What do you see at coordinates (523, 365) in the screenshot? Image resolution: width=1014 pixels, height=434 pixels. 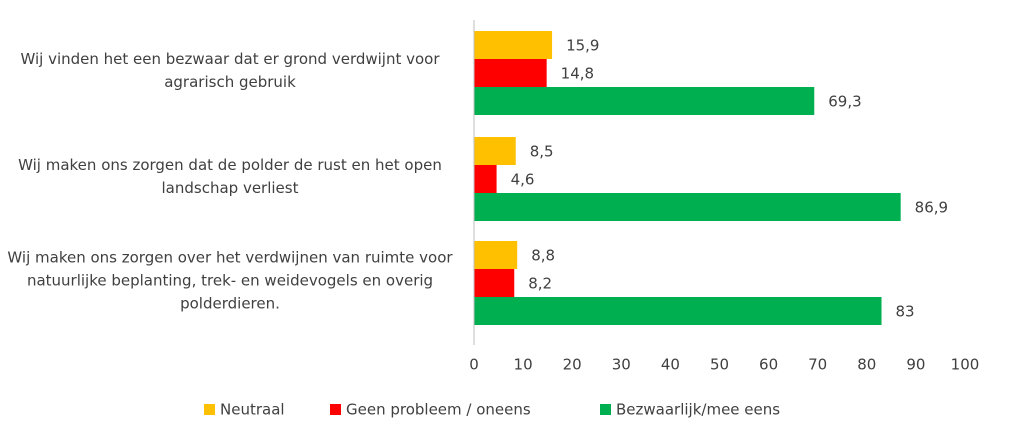 I see `x-tick-label: 10` at bounding box center [523, 365].